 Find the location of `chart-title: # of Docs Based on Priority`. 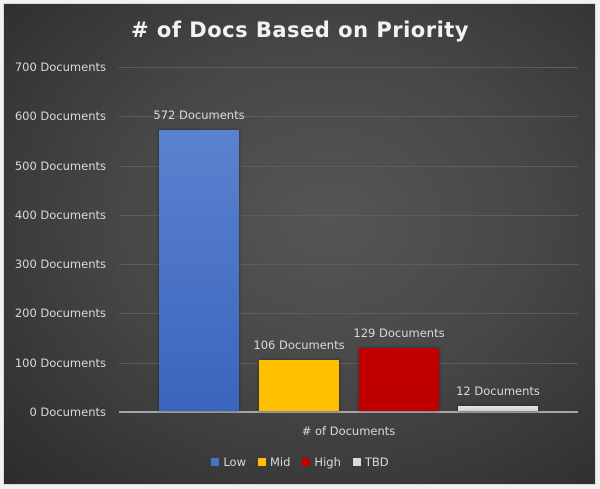

chart-title: # of Docs Based on Priority is located at coordinates (299, 30).